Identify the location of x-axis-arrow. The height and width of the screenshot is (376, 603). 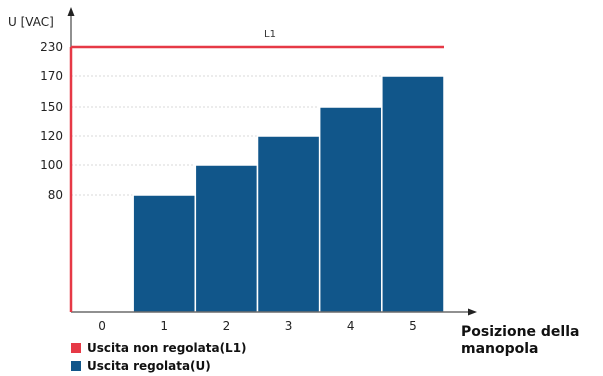
(472, 312).